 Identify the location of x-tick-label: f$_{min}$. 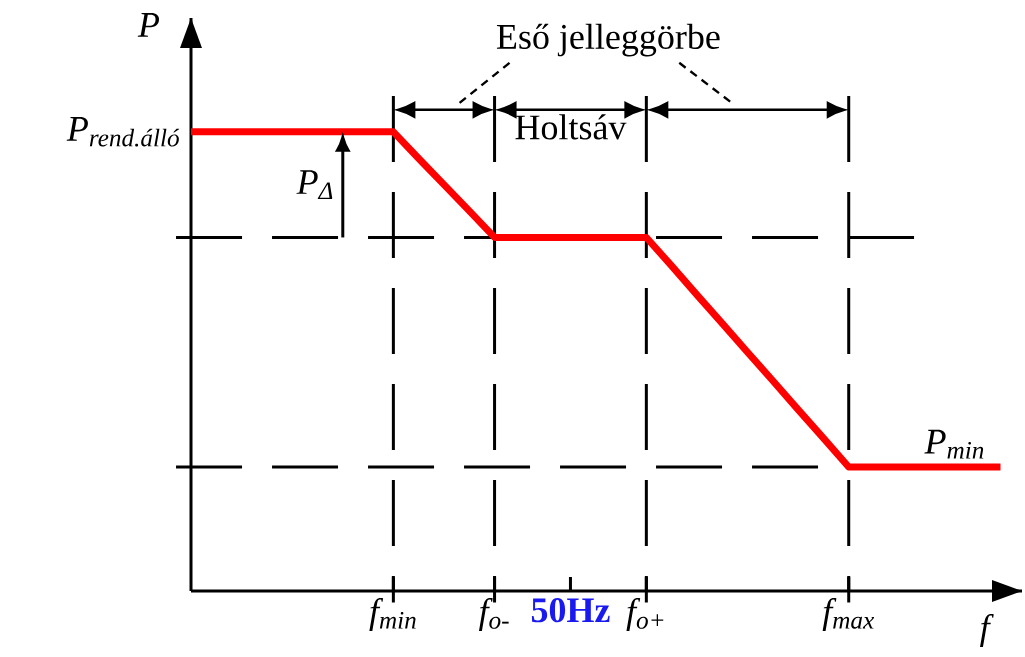
(392, 615).